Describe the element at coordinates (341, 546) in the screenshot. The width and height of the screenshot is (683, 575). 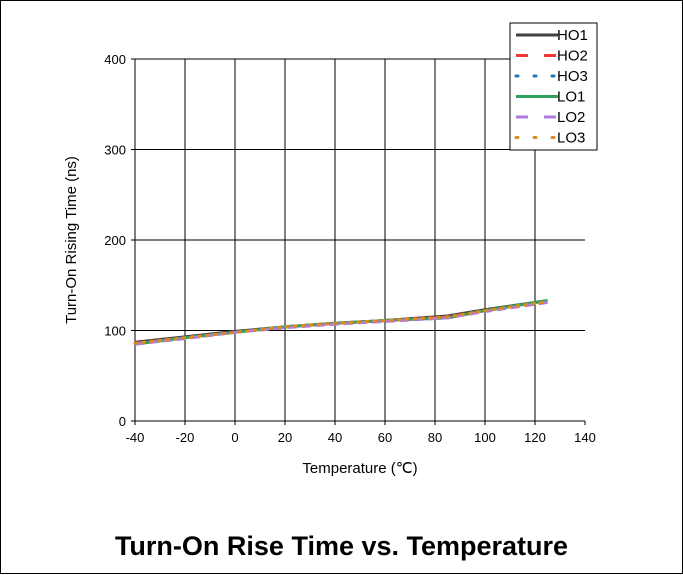
I see `figure-caption: Turn-On Rise Time vs. Temperature` at that location.